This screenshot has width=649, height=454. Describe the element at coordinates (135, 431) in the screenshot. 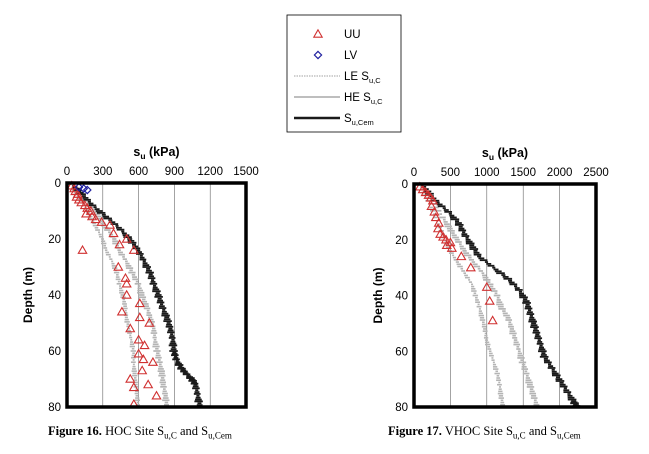

I see `caption-text: HOC Site S` at that location.